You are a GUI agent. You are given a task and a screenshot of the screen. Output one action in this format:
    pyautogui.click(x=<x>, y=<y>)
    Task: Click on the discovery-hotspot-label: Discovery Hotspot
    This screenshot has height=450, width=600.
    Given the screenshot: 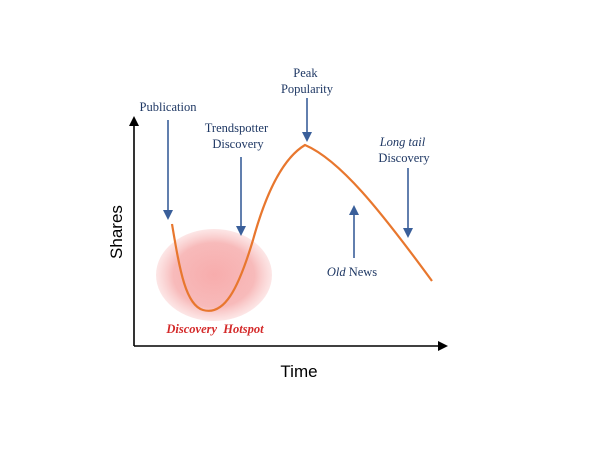 What is the action you would take?
    pyautogui.click(x=214, y=329)
    